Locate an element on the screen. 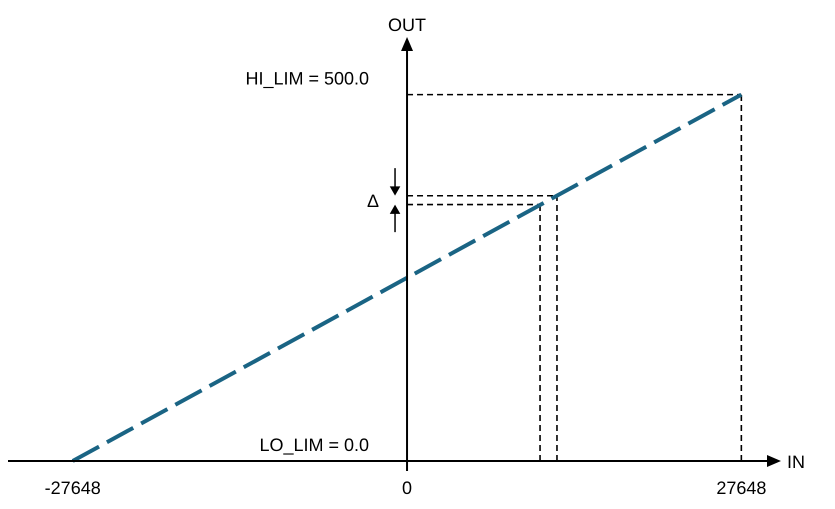  x-tick-label: 27648 is located at coordinates (741, 488).